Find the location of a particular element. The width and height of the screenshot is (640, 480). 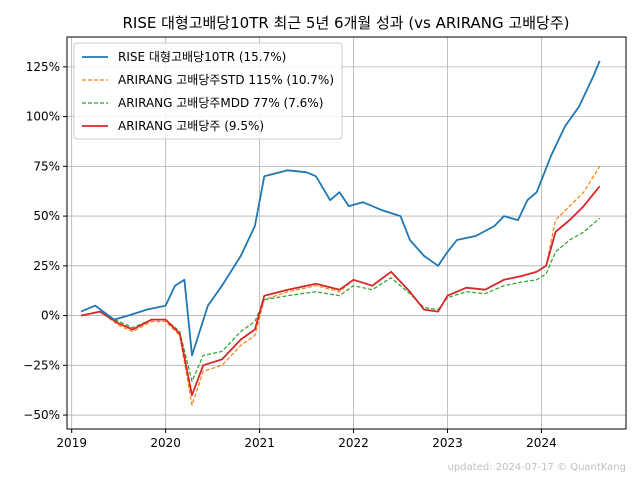

y-tick-label: 25% is located at coordinates (46, 266).